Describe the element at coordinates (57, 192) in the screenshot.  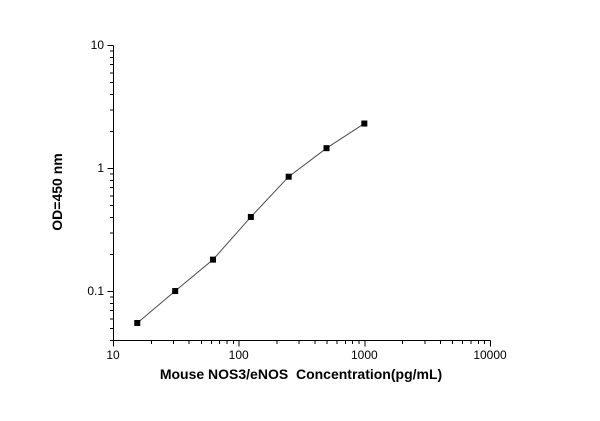
I see `y-axis-title: OD=450 nm` at that location.